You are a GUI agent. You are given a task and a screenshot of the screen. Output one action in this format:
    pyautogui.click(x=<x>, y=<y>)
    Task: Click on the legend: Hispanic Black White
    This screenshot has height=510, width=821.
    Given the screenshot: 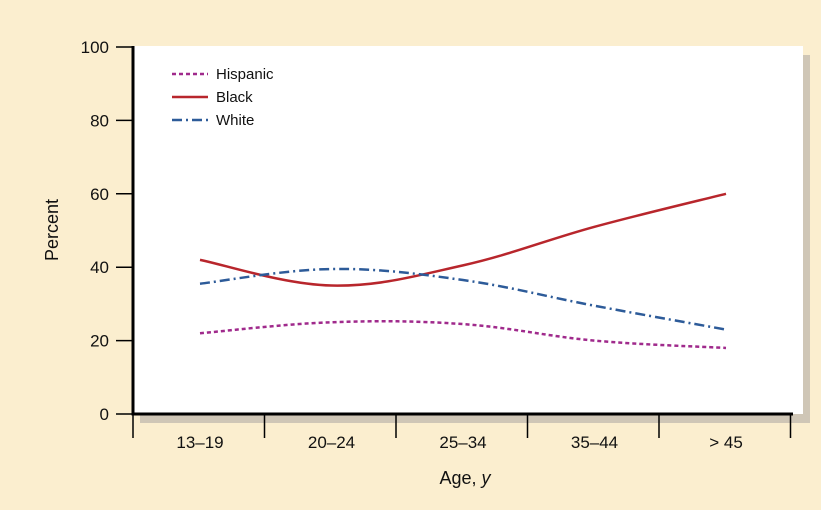 What is the action you would take?
    pyautogui.click(x=223, y=97)
    